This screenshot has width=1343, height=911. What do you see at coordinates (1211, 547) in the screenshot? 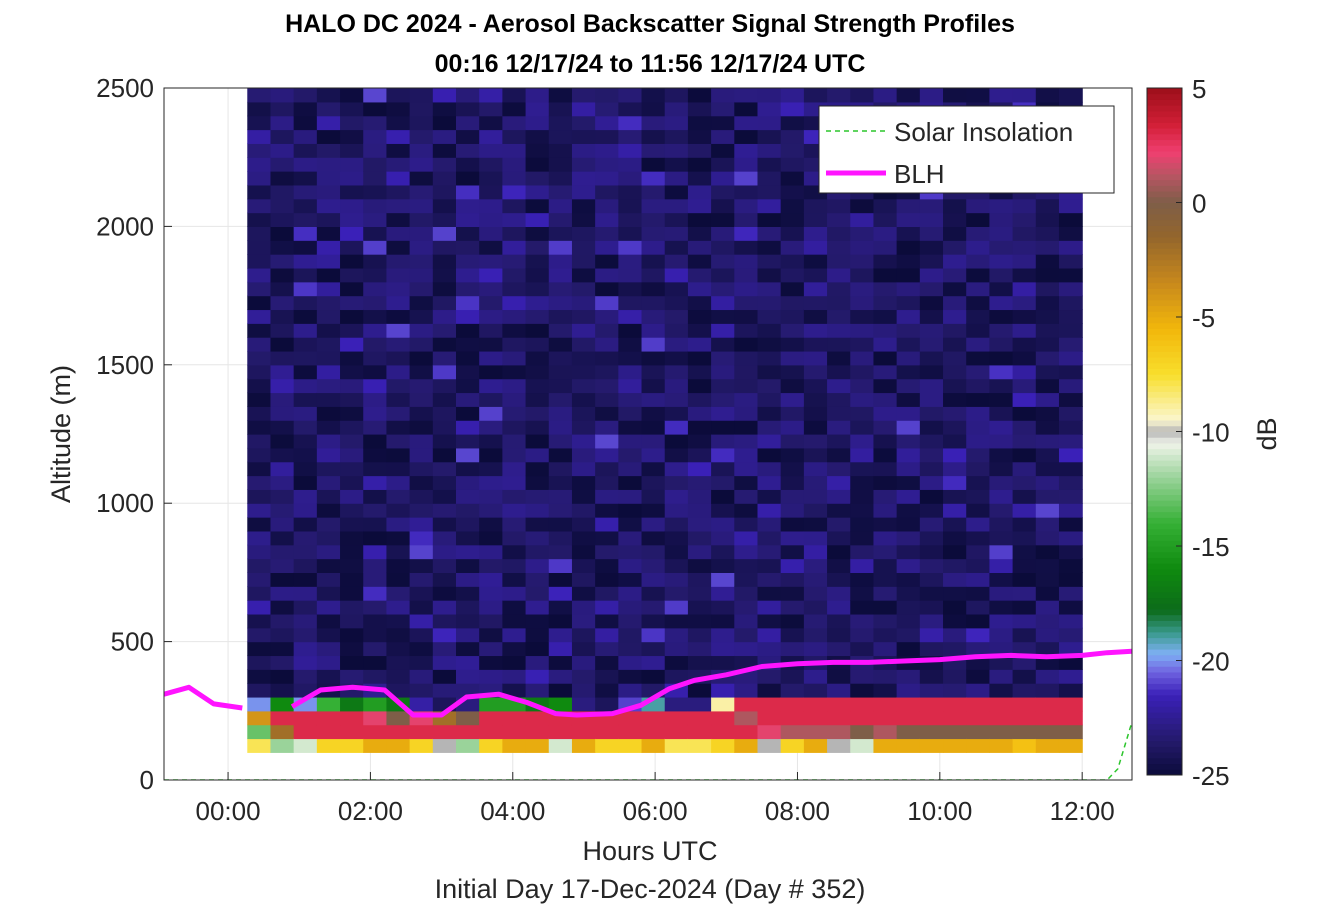
I see `colorbar-tick-label: -15` at bounding box center [1211, 547].